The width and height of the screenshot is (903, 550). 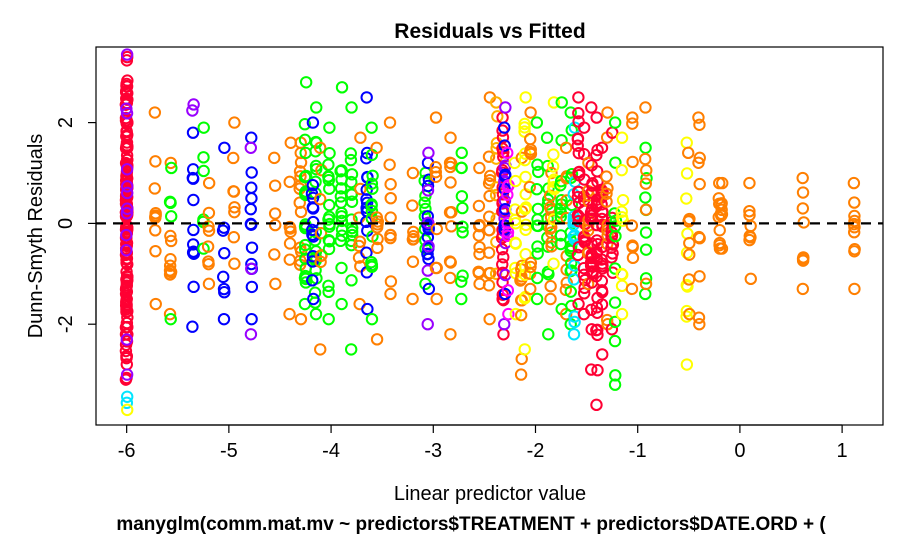 I want to click on y-axis: -2 0 2, so click(x=76, y=225).